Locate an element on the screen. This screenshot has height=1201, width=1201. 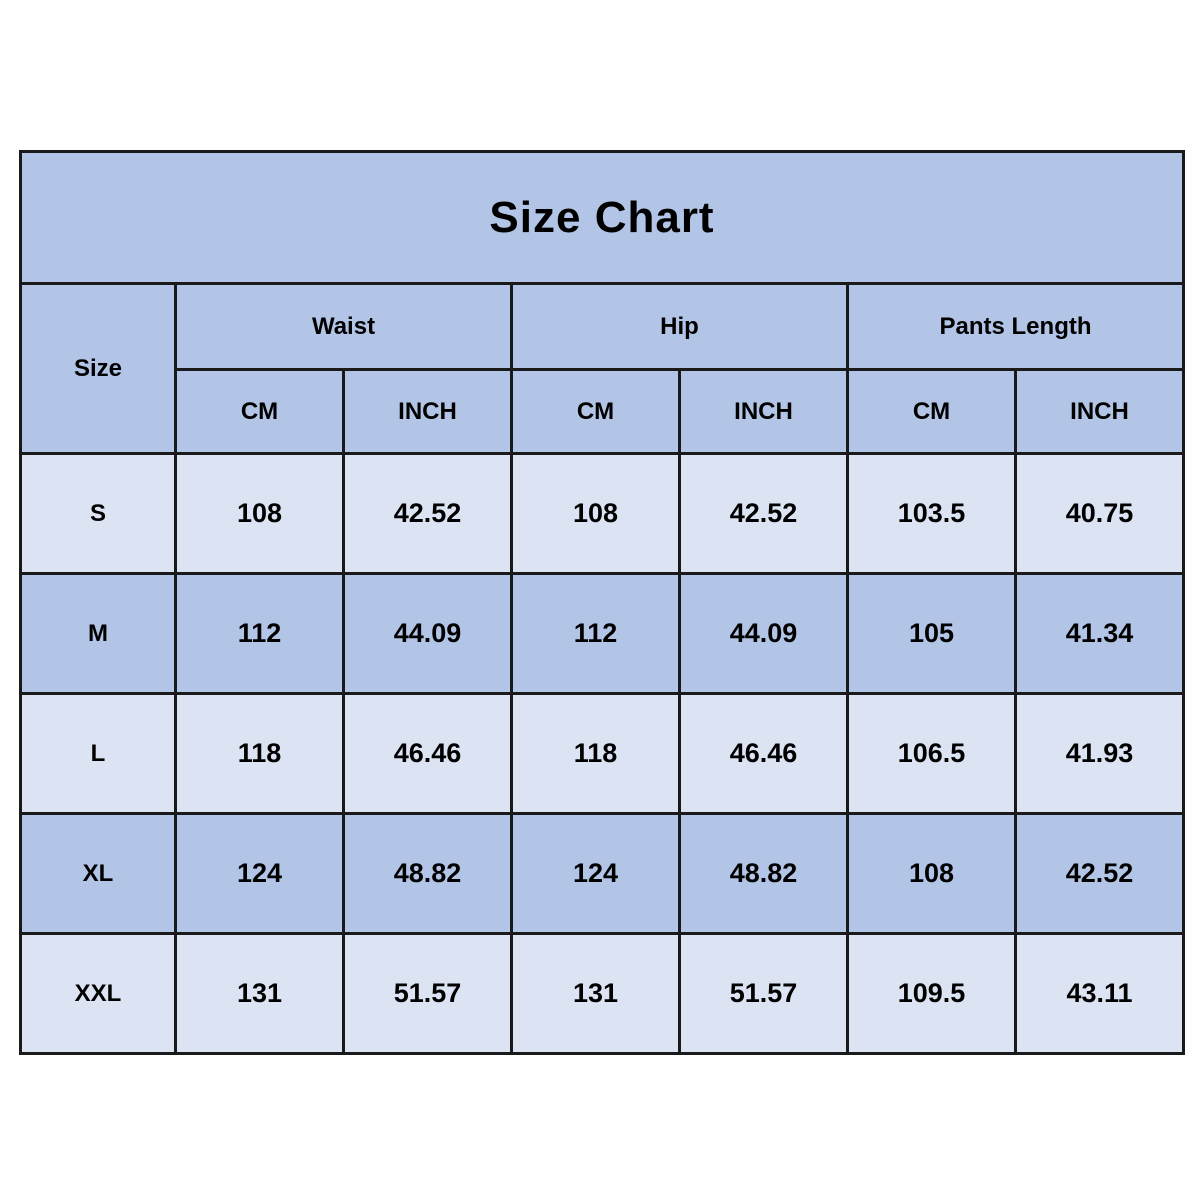
table-row-xxl: XXL 131 51.57 131 51.57 109.5 43.11 is located at coordinates (602, 993).